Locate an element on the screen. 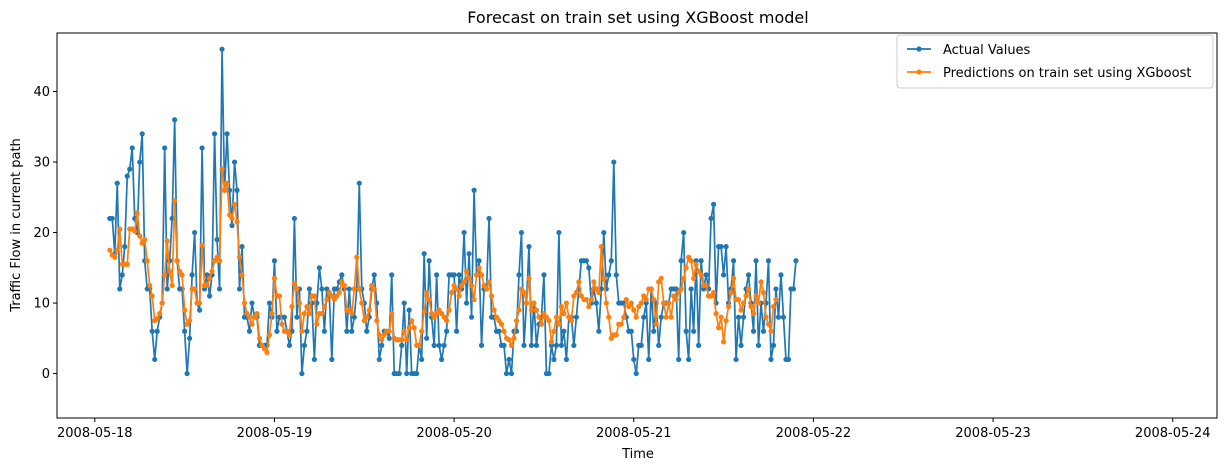 This screenshot has width=1229, height=470. legend-box is located at coordinates (1055, 61).